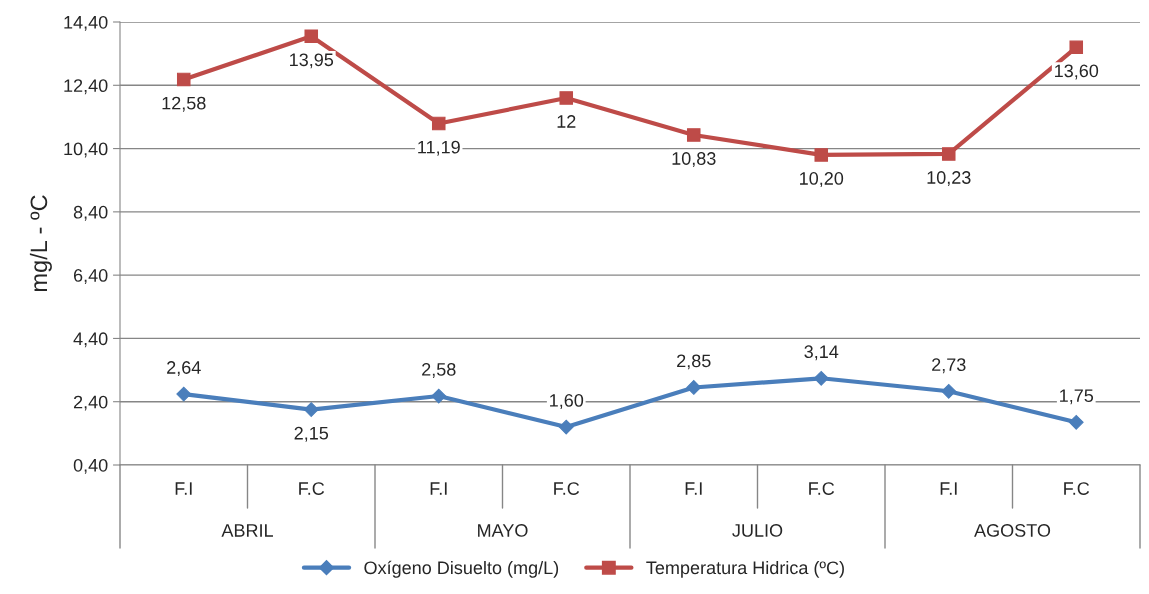  Describe the element at coordinates (822, 179) in the screenshot. I see `data-label: 10,20` at that location.